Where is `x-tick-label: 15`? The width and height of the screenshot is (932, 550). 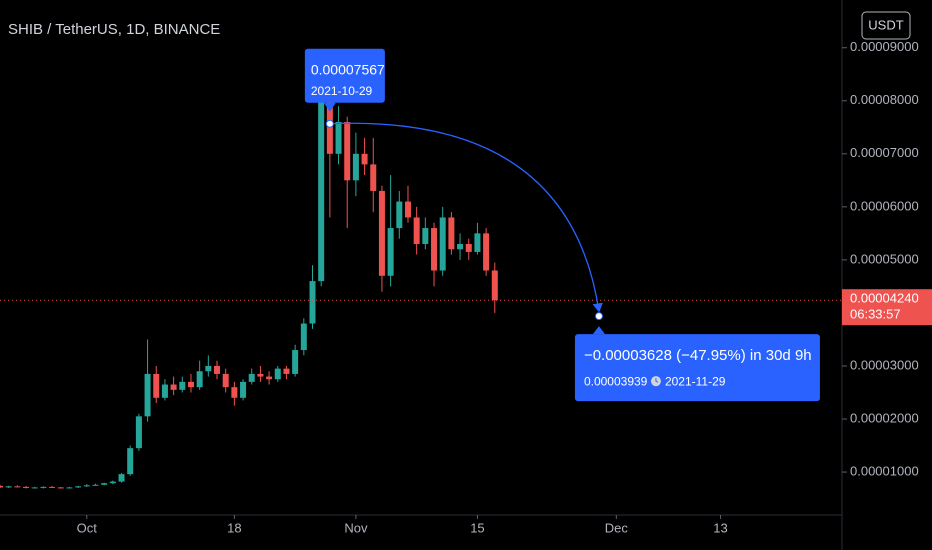
x-tick-label: 15 is located at coordinates (477, 527).